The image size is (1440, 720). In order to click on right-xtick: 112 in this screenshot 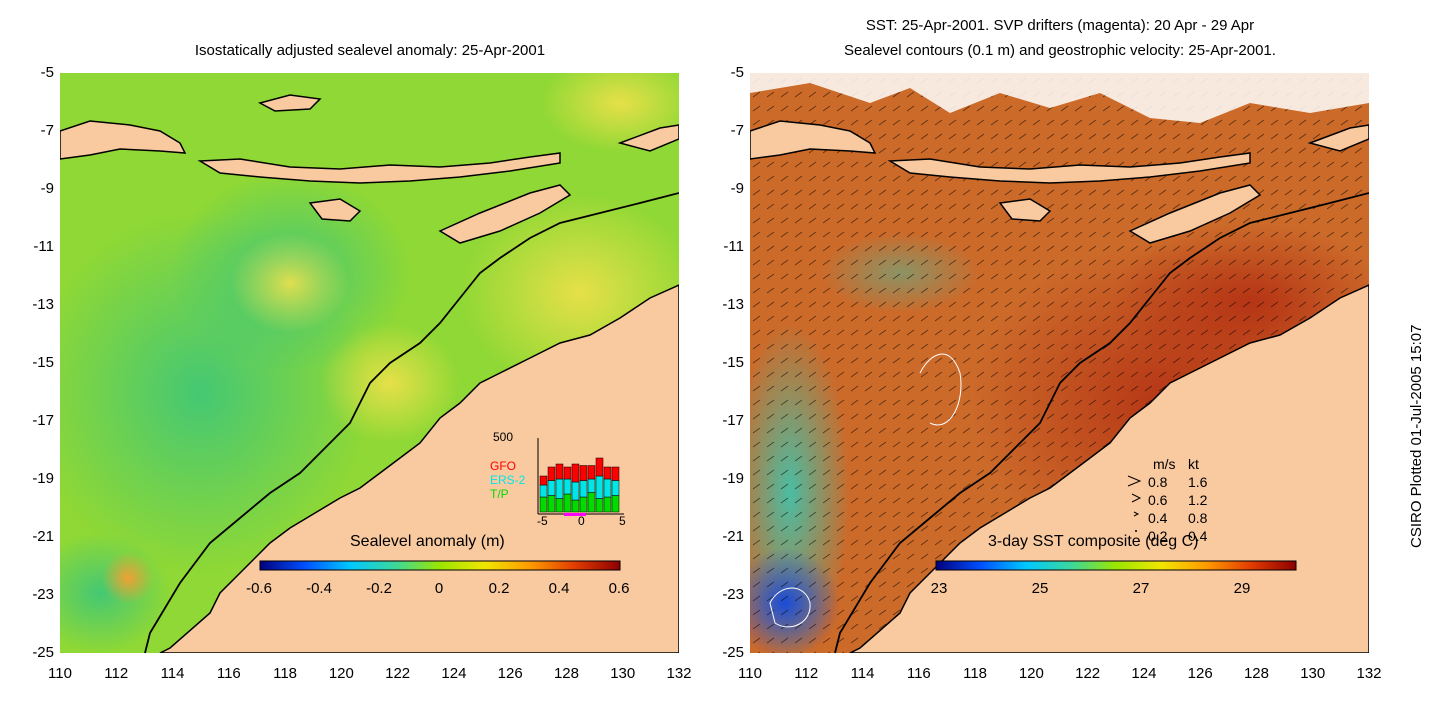, I will do `click(806, 673)`.